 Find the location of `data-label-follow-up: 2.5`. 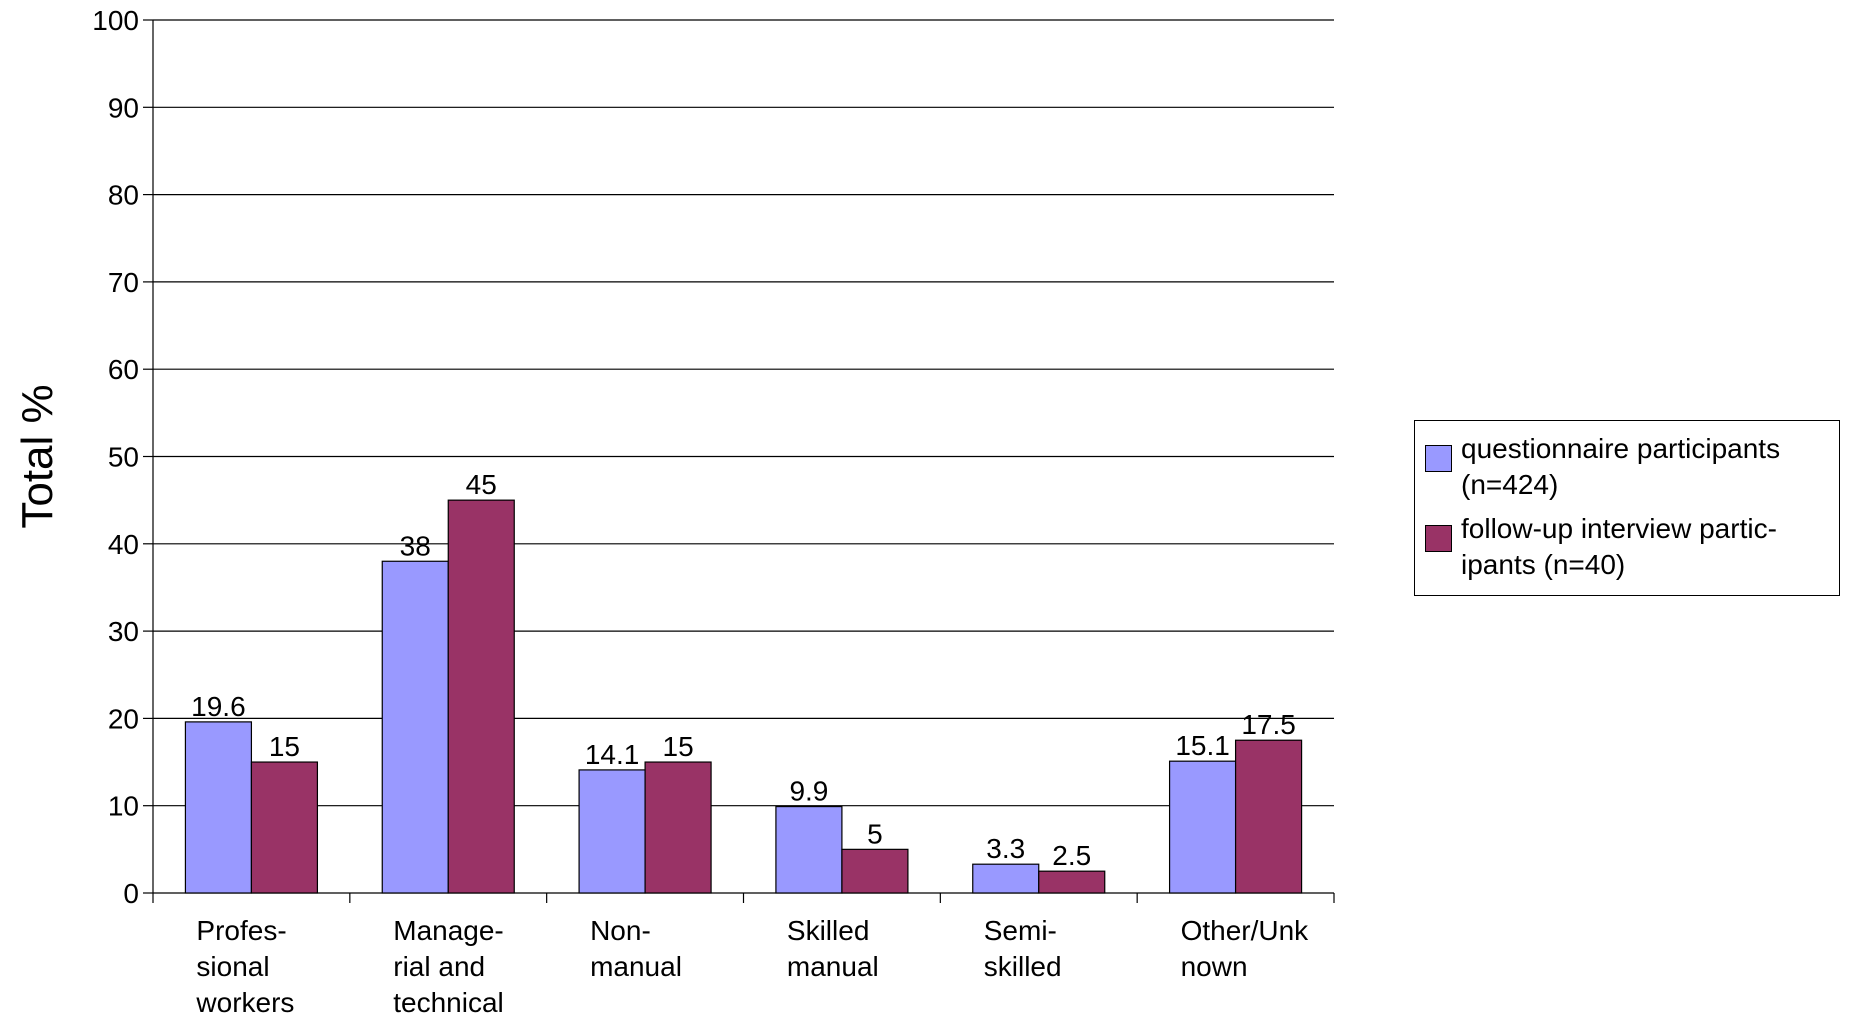

data-label-follow-up: 2.5 is located at coordinates (1071, 855).